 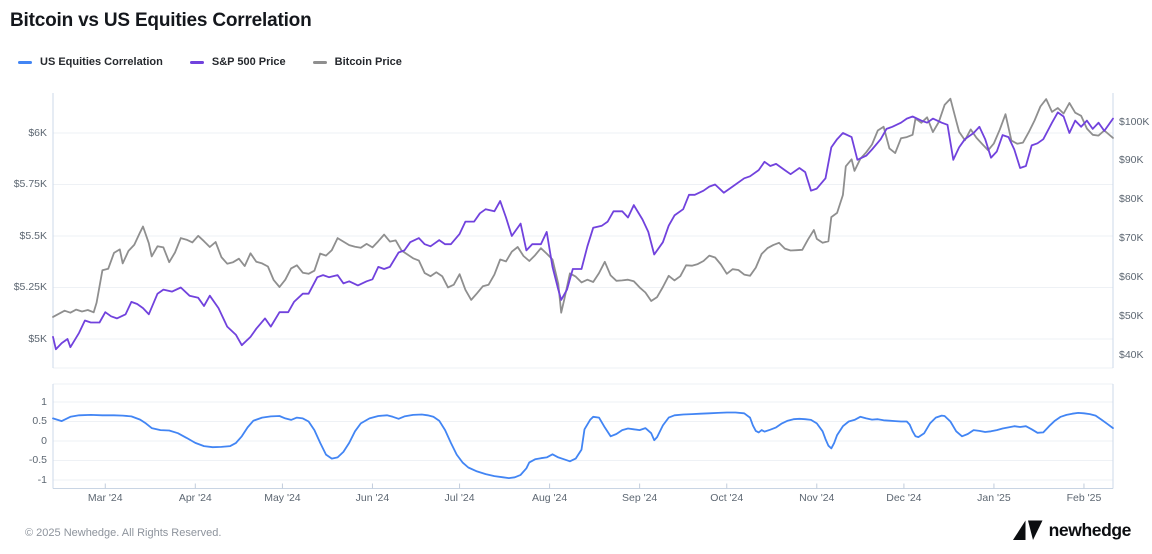 I want to click on newhedge-logo-icon, so click(x=1027, y=530).